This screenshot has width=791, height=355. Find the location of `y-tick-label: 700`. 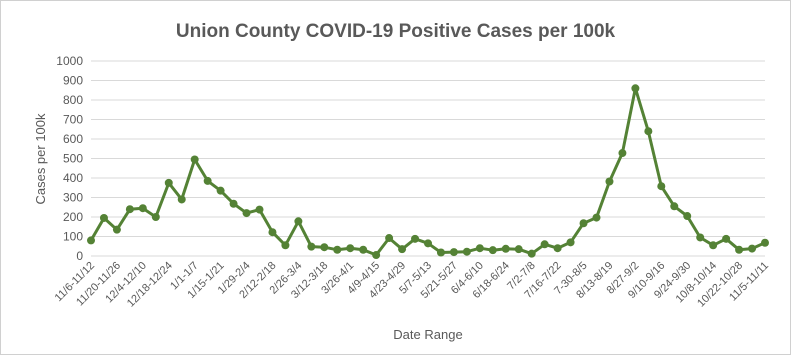

y-tick-label: 700 is located at coordinates (73, 120).